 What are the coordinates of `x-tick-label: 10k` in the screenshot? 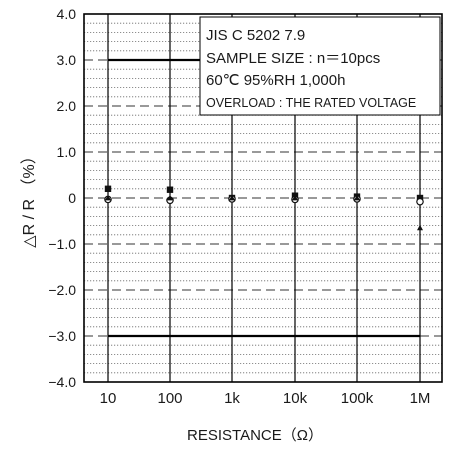 It's located at (295, 398).